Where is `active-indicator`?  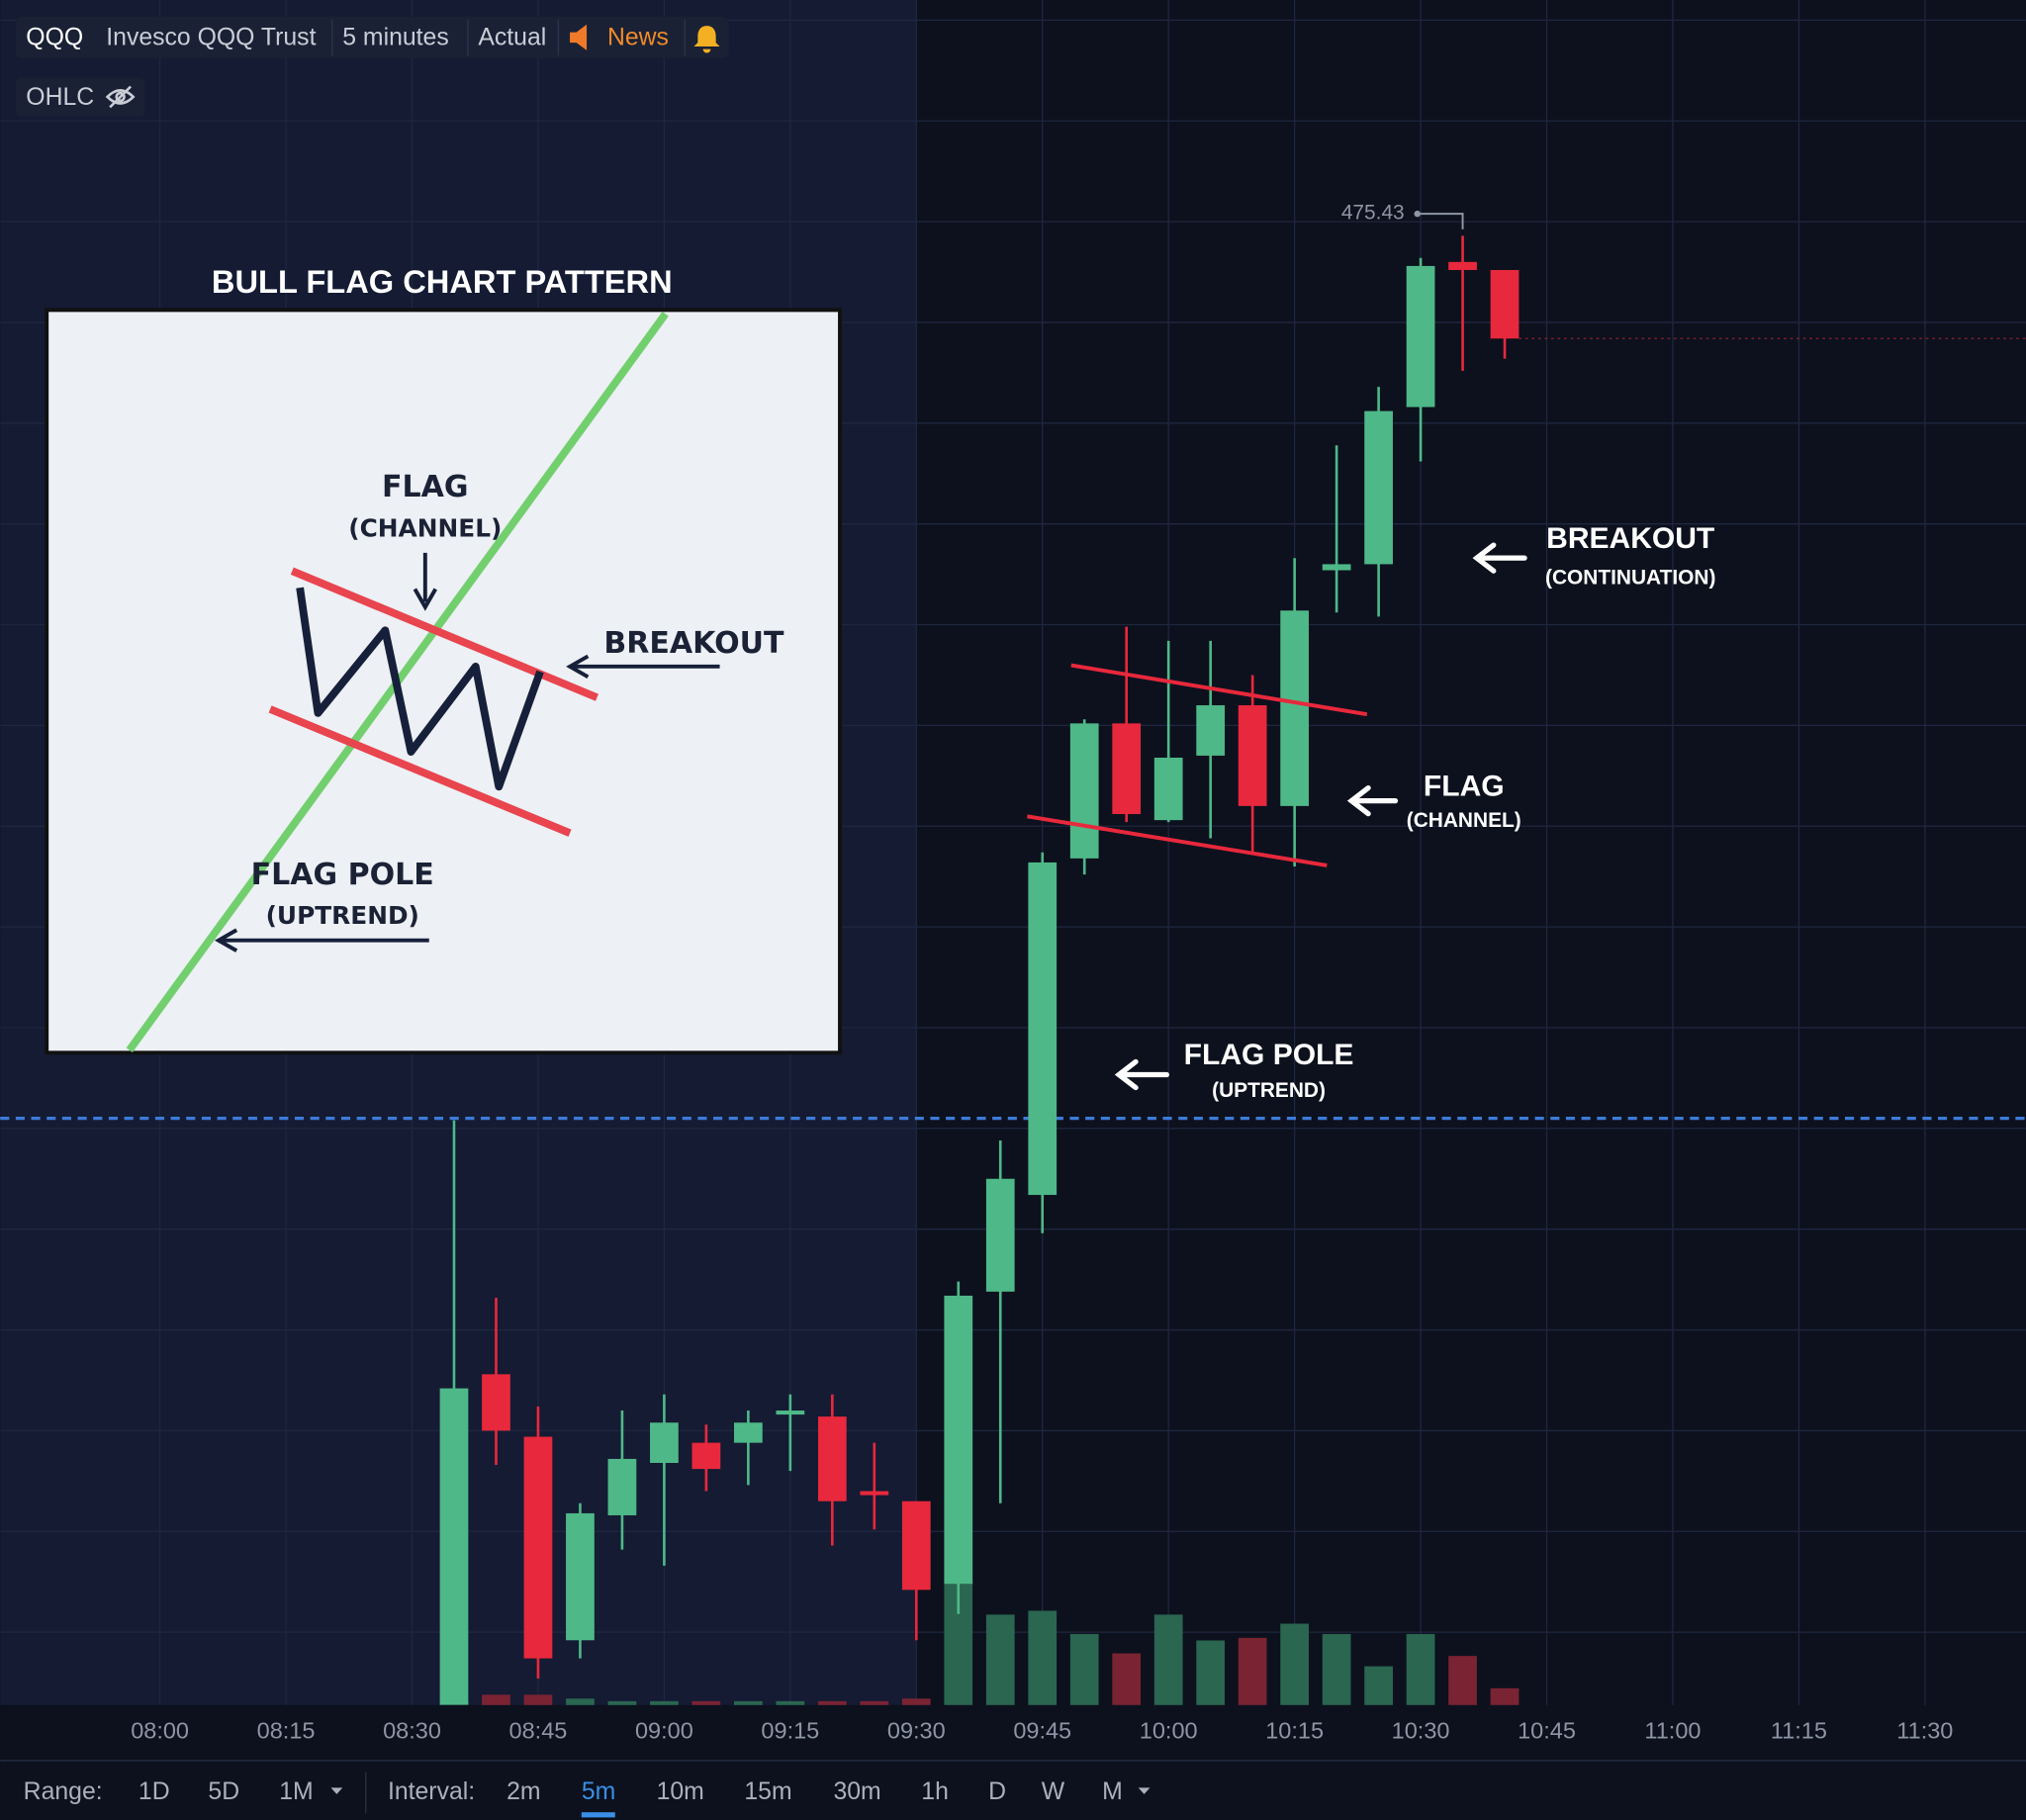
active-indicator is located at coordinates (598, 1815).